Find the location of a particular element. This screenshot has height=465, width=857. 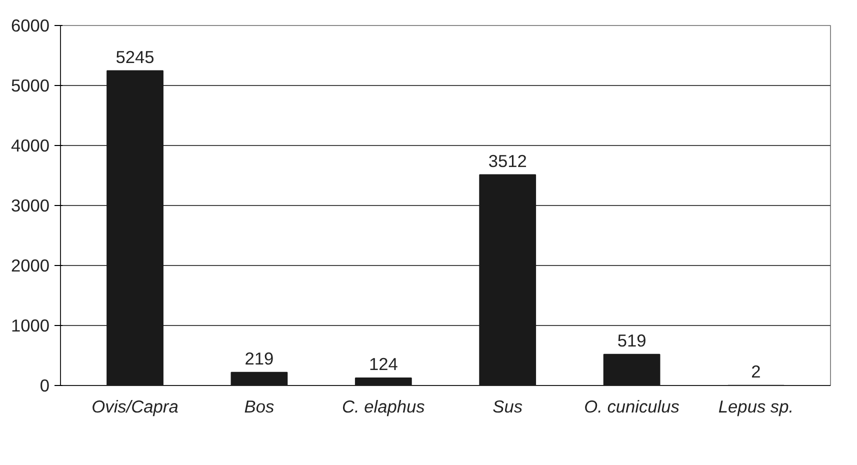

y-tick-label: 6000 is located at coordinates (30, 26).